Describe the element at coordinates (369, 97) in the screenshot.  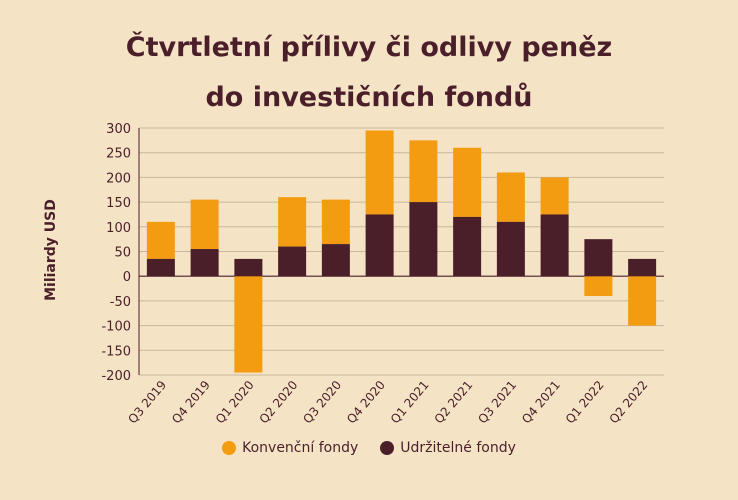
I see `chart-title-line-2: do investičních fondů` at that location.